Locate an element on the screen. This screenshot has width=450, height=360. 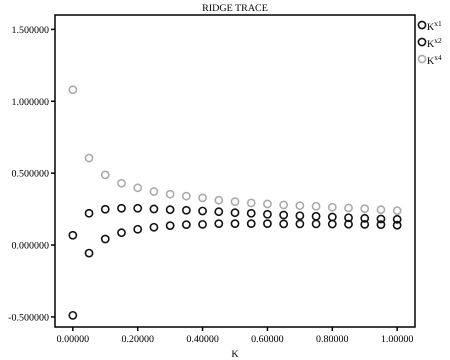
legend-label: K$^{x4}$ is located at coordinates (434, 59).